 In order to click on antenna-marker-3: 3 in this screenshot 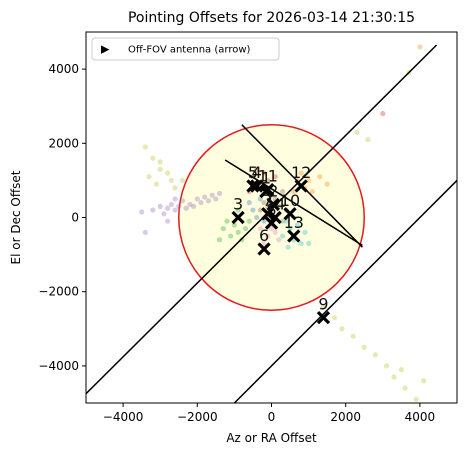, I will do `click(238, 210)`.